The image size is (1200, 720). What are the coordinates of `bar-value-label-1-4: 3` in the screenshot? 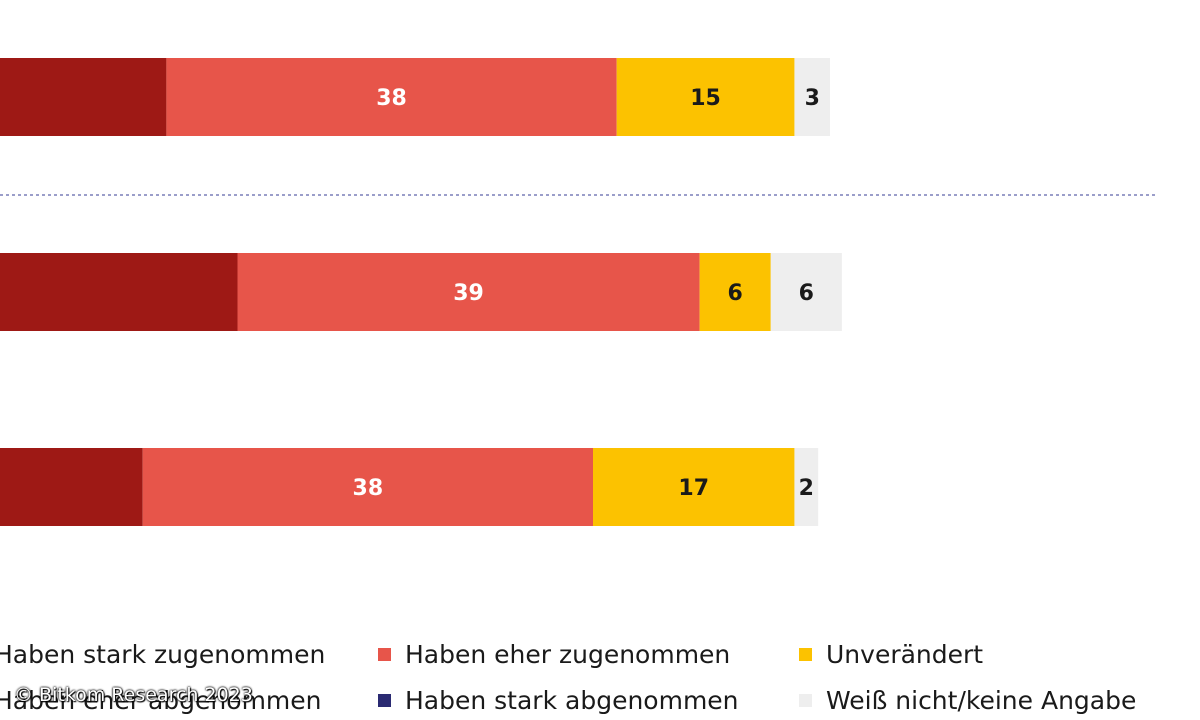 It's located at (812, 98).